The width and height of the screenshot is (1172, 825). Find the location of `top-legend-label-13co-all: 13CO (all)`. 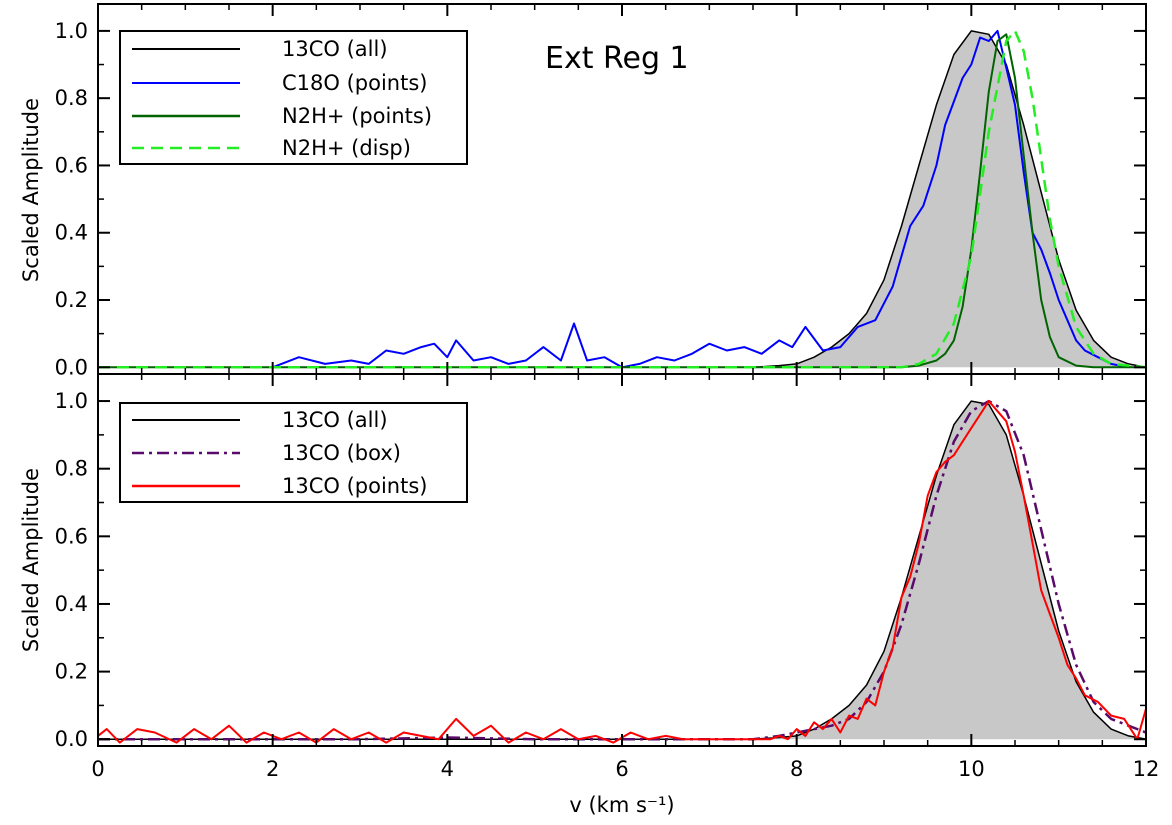

top-legend-label-13co-all: 13CO (all) is located at coordinates (335, 49).